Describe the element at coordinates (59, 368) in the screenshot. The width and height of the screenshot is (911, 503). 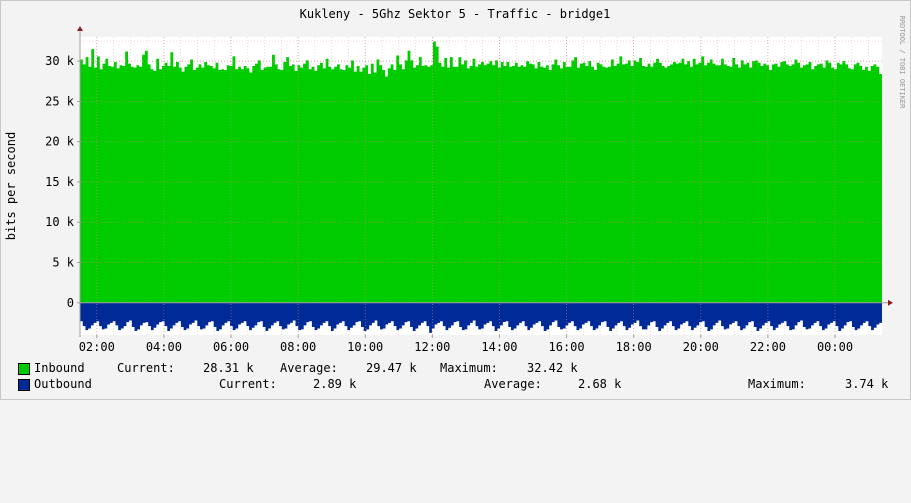
I see `inbound-name: Inbound` at that location.